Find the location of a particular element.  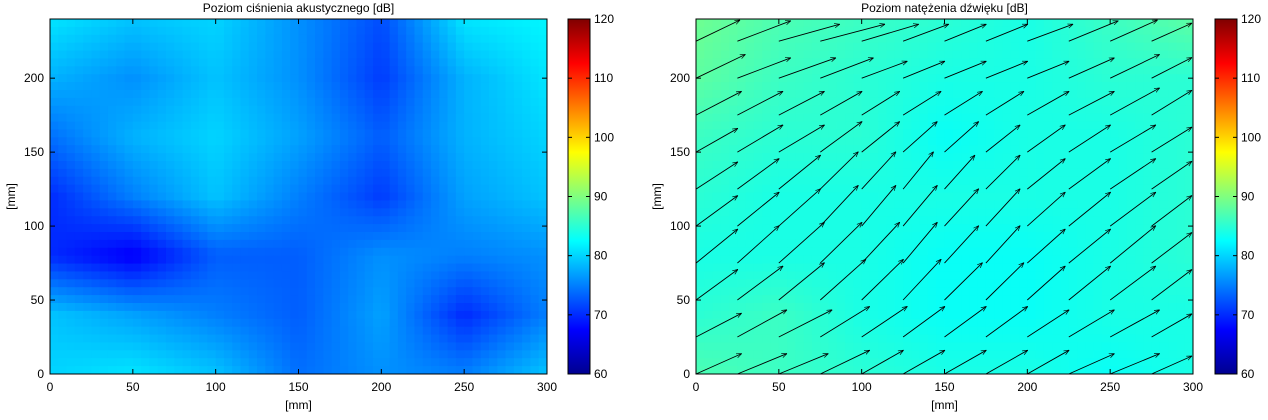

x-tick-label: 150 is located at coordinates (298, 387).